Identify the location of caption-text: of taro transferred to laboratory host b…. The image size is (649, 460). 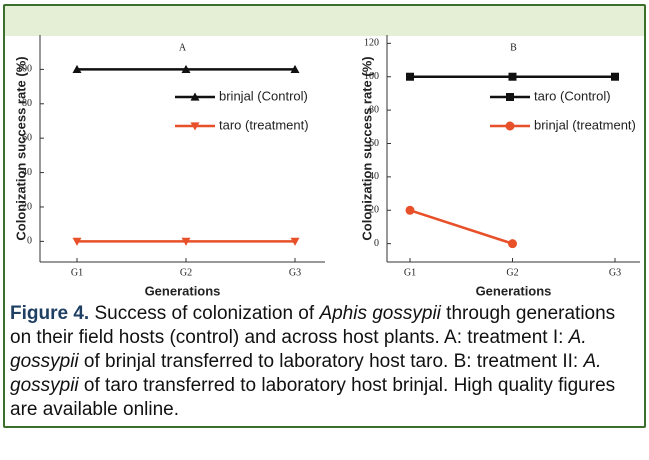
(313, 397).